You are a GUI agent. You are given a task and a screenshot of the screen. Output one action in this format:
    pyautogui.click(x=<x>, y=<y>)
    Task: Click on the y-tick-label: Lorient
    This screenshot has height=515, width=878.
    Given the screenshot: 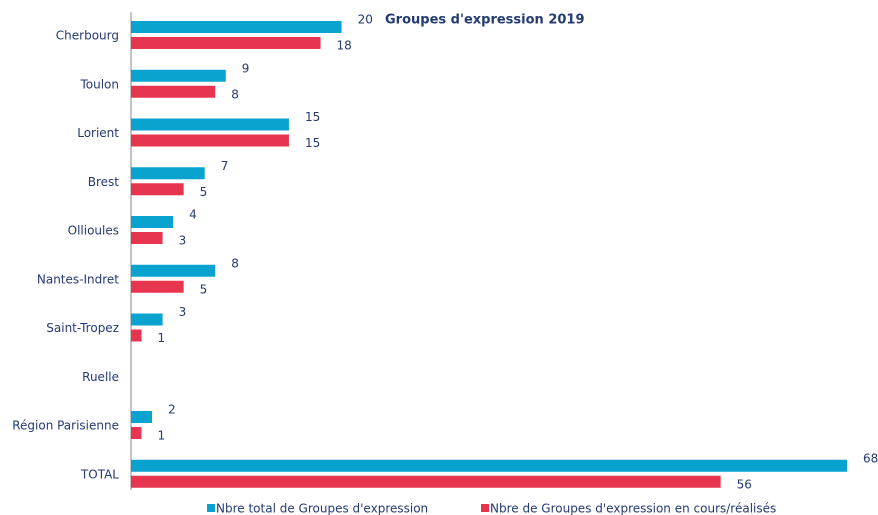 What is the action you would take?
    pyautogui.click(x=98, y=133)
    